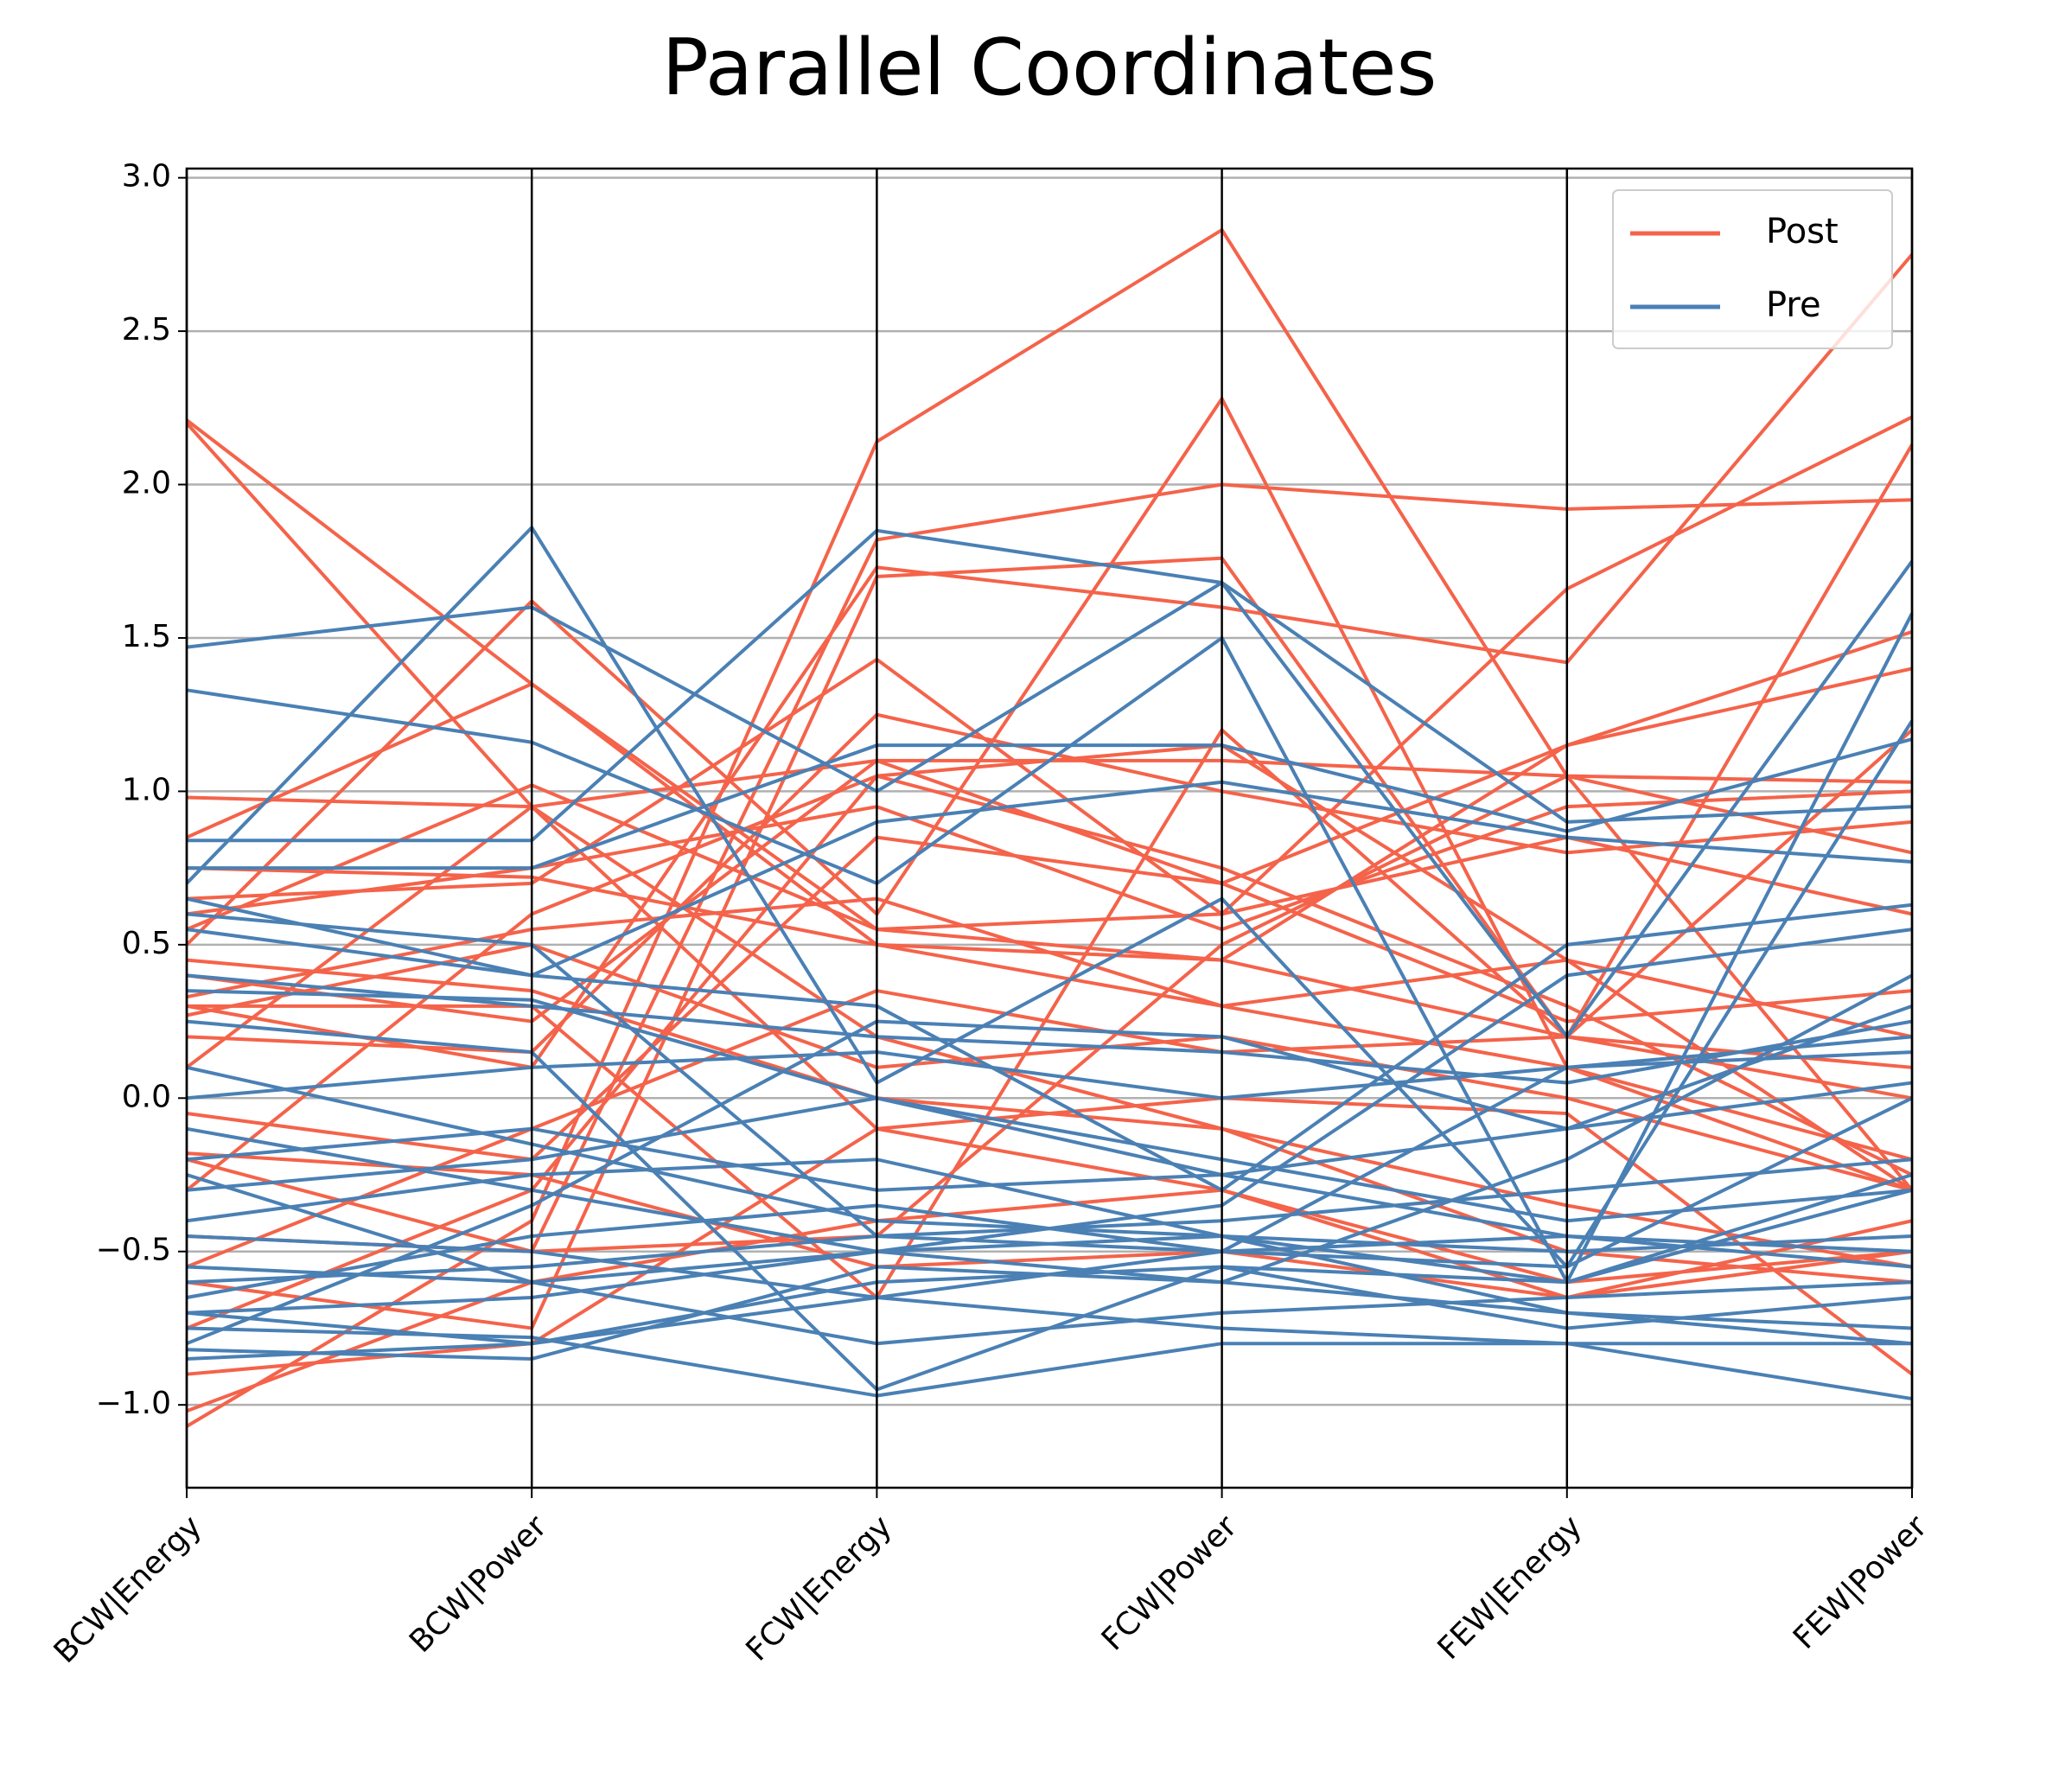 The width and height of the screenshot is (2046, 1792). Describe the element at coordinates (1802, 232) in the screenshot. I see `legend-label: Post` at that location.